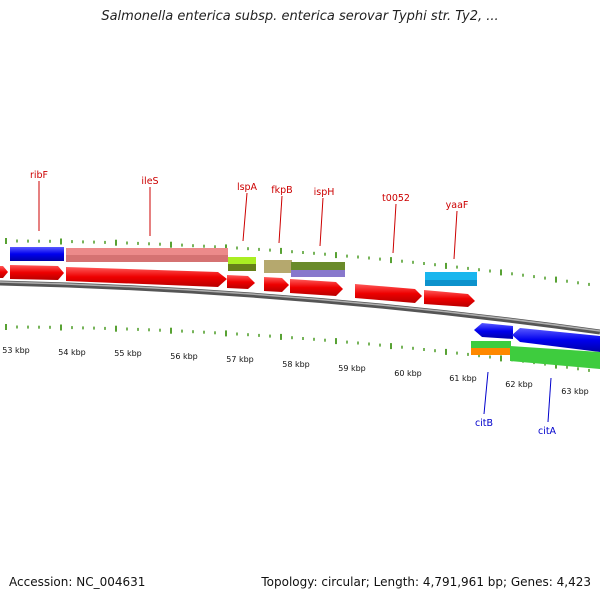  I want to click on gene-label-lspA: lspA, so click(247, 187).